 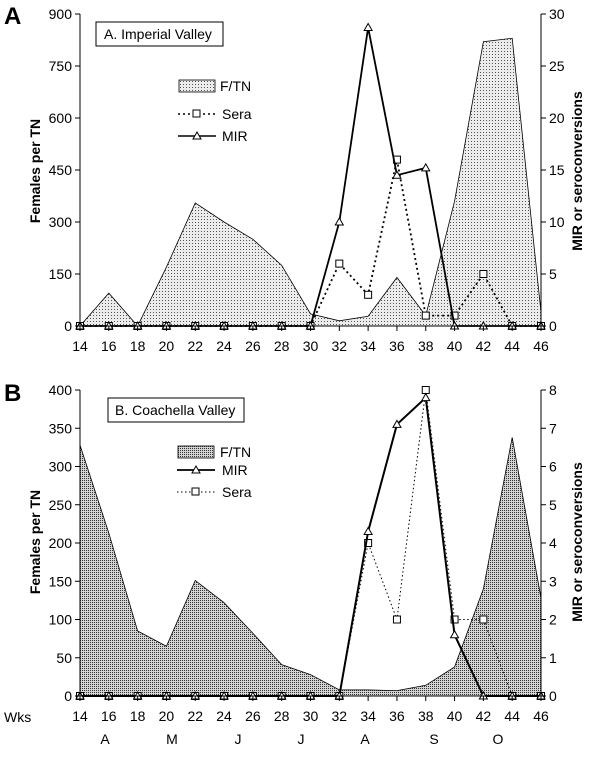 What do you see at coordinates (68, 326) in the screenshot?
I see `left-tick-label-a-0: 0` at bounding box center [68, 326].